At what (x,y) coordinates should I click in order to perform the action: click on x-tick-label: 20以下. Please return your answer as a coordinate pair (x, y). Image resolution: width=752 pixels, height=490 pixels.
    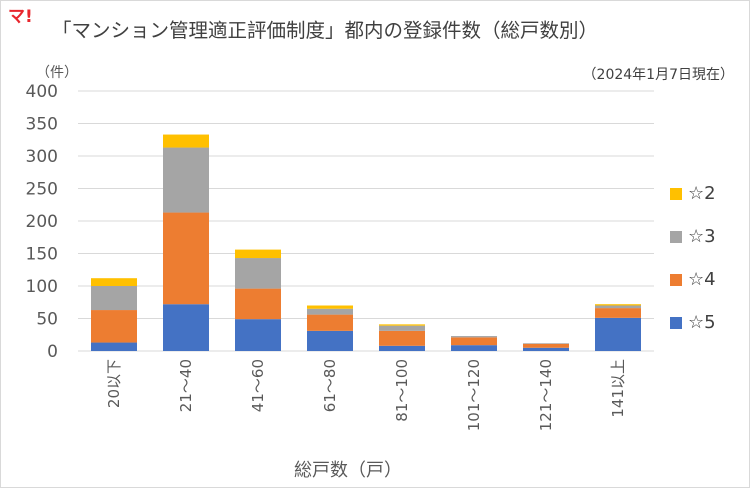
    Looking at the image, I should click on (114, 383).